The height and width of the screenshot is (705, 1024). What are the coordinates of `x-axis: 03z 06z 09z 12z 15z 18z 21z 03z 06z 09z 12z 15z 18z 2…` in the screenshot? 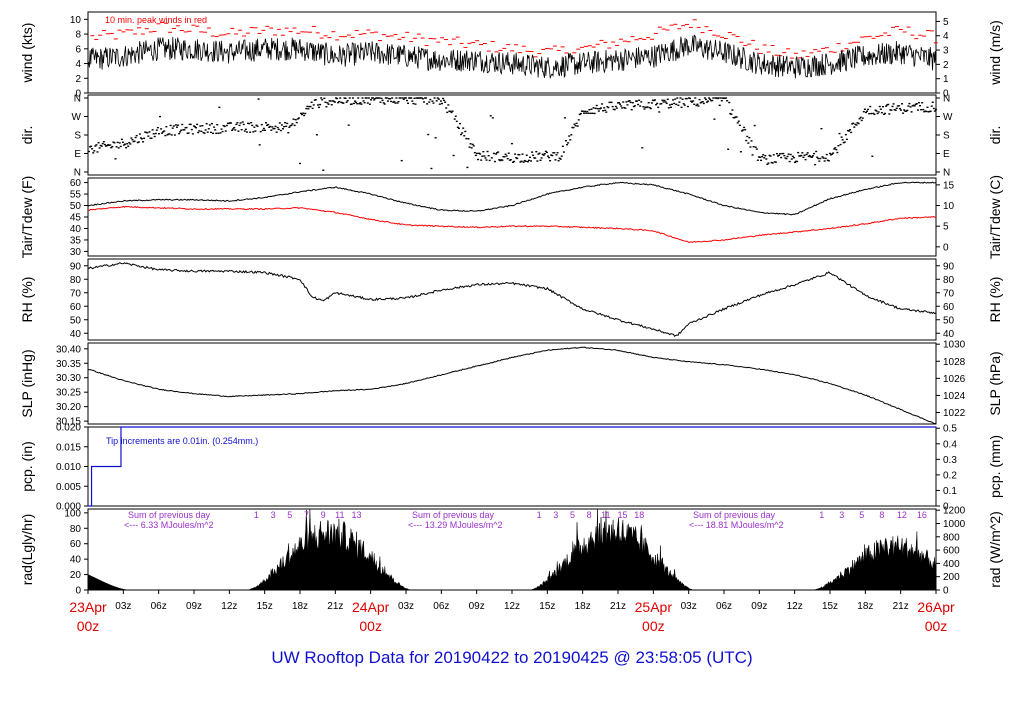 It's located at (512, 612).